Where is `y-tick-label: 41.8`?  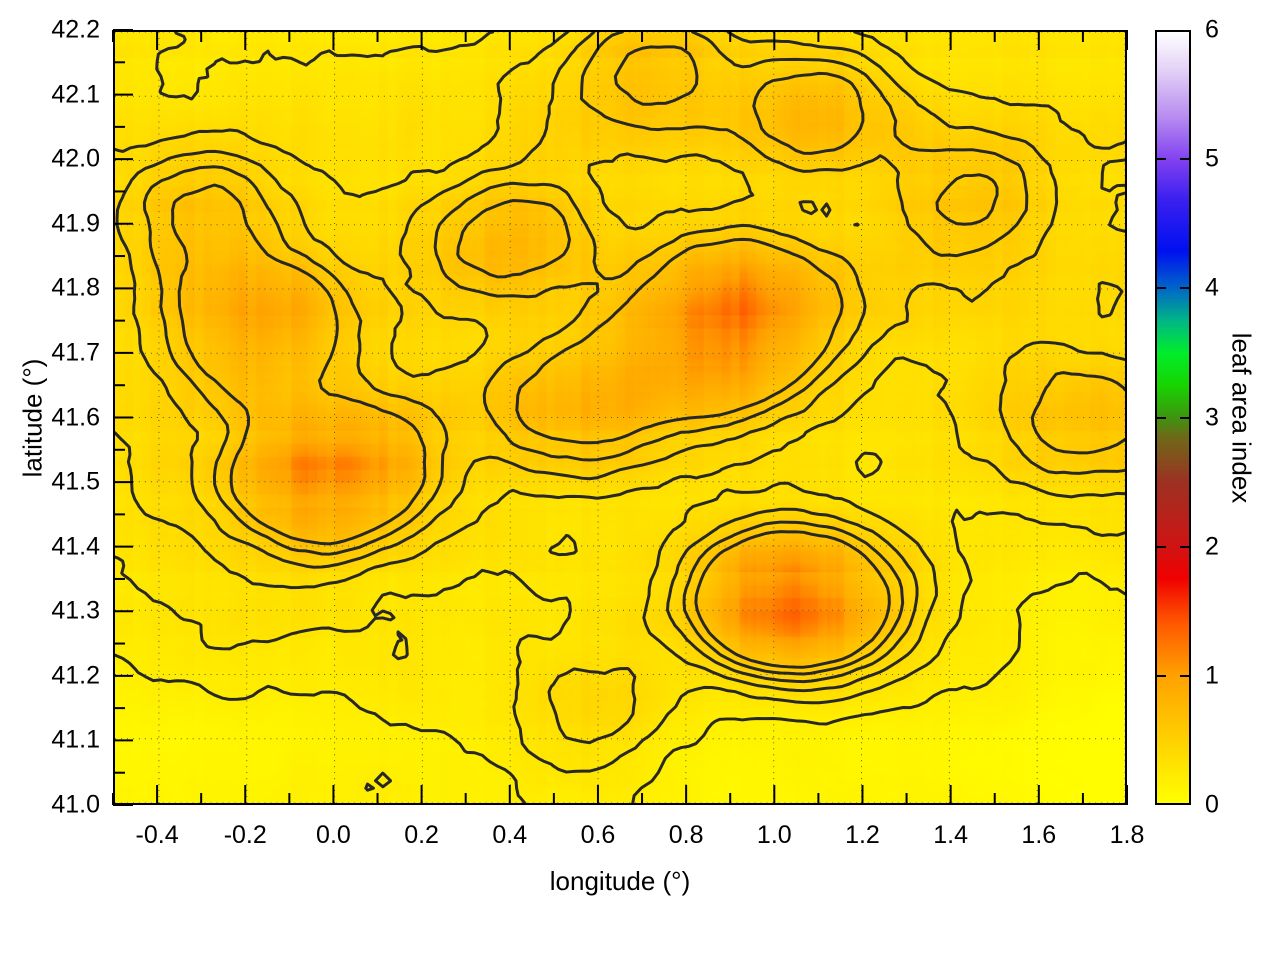
y-tick-label: 41.8 is located at coordinates (75, 287).